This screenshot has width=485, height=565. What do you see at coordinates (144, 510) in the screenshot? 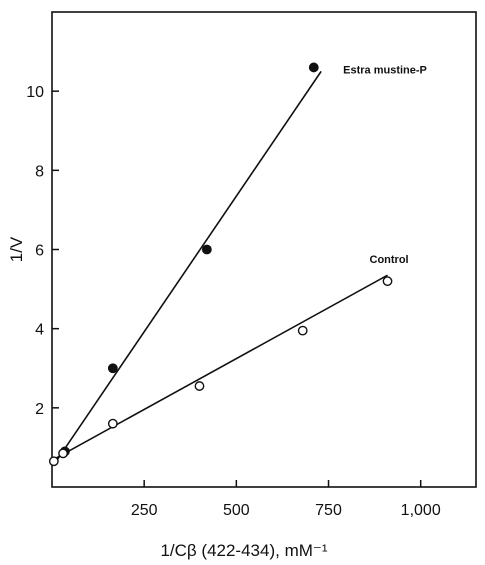
I see `x-tick-label: 250` at bounding box center [144, 510].